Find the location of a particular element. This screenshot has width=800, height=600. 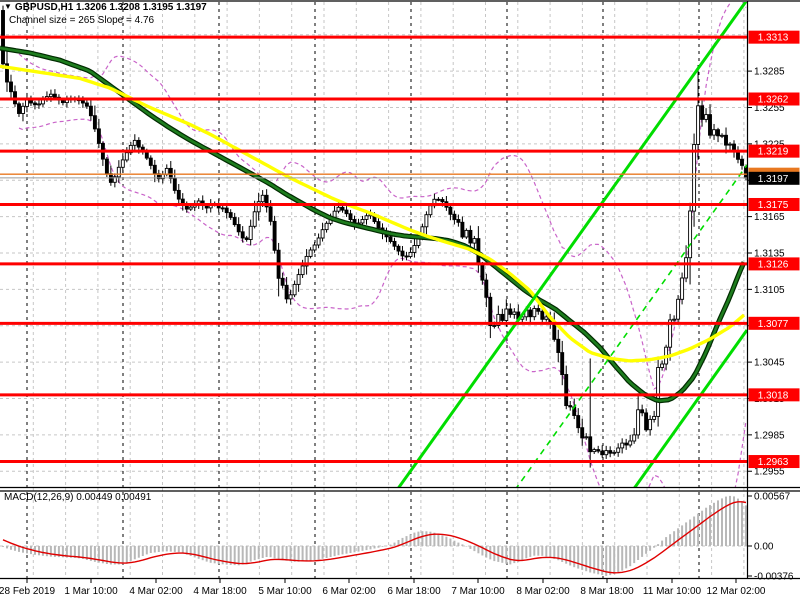

symbol-quote-text: GBPUSD,H1 1.3206 1.3208 1.3195 1.3197 is located at coordinates (110, 7).